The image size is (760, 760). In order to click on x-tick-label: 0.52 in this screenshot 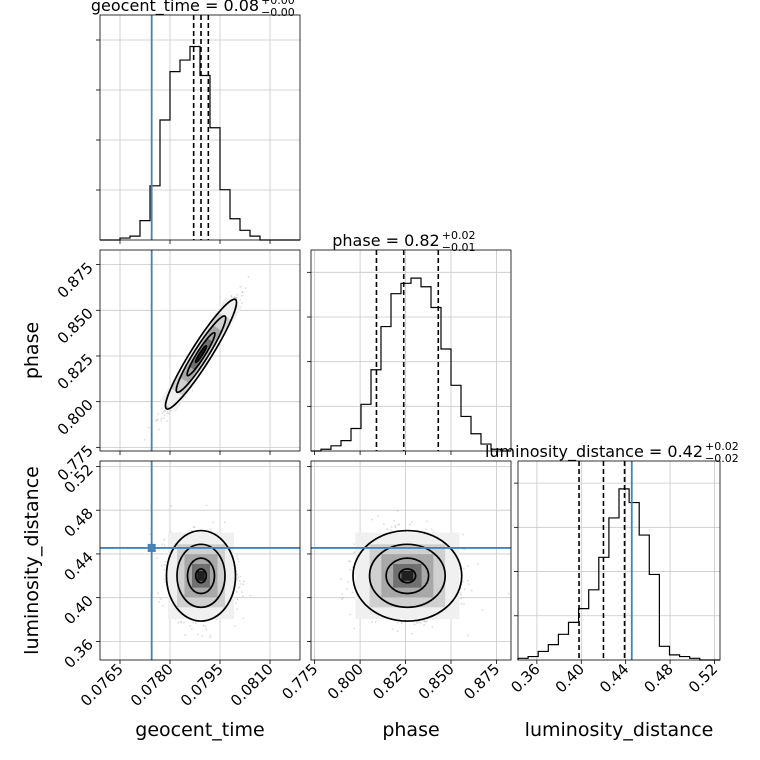, I will do `click(703, 678)`.